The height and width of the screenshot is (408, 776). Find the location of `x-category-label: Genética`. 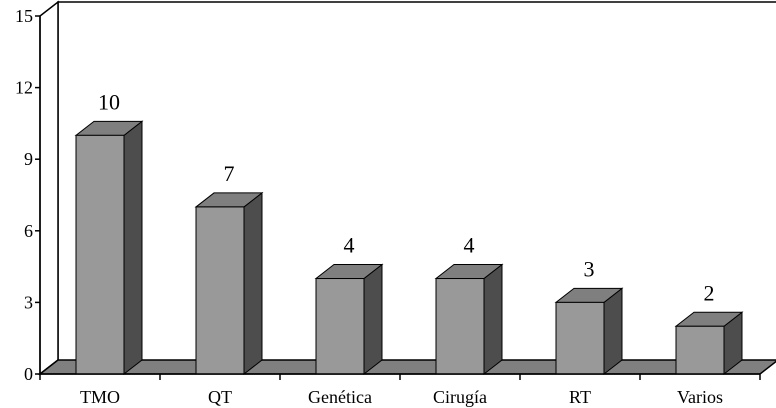

x-category-label: Genética is located at coordinates (340, 397).